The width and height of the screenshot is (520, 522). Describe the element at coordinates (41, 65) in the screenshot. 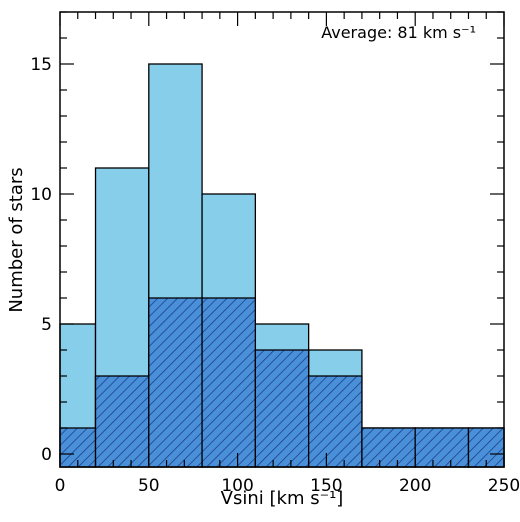

I see `y-tick-label: 15` at that location.